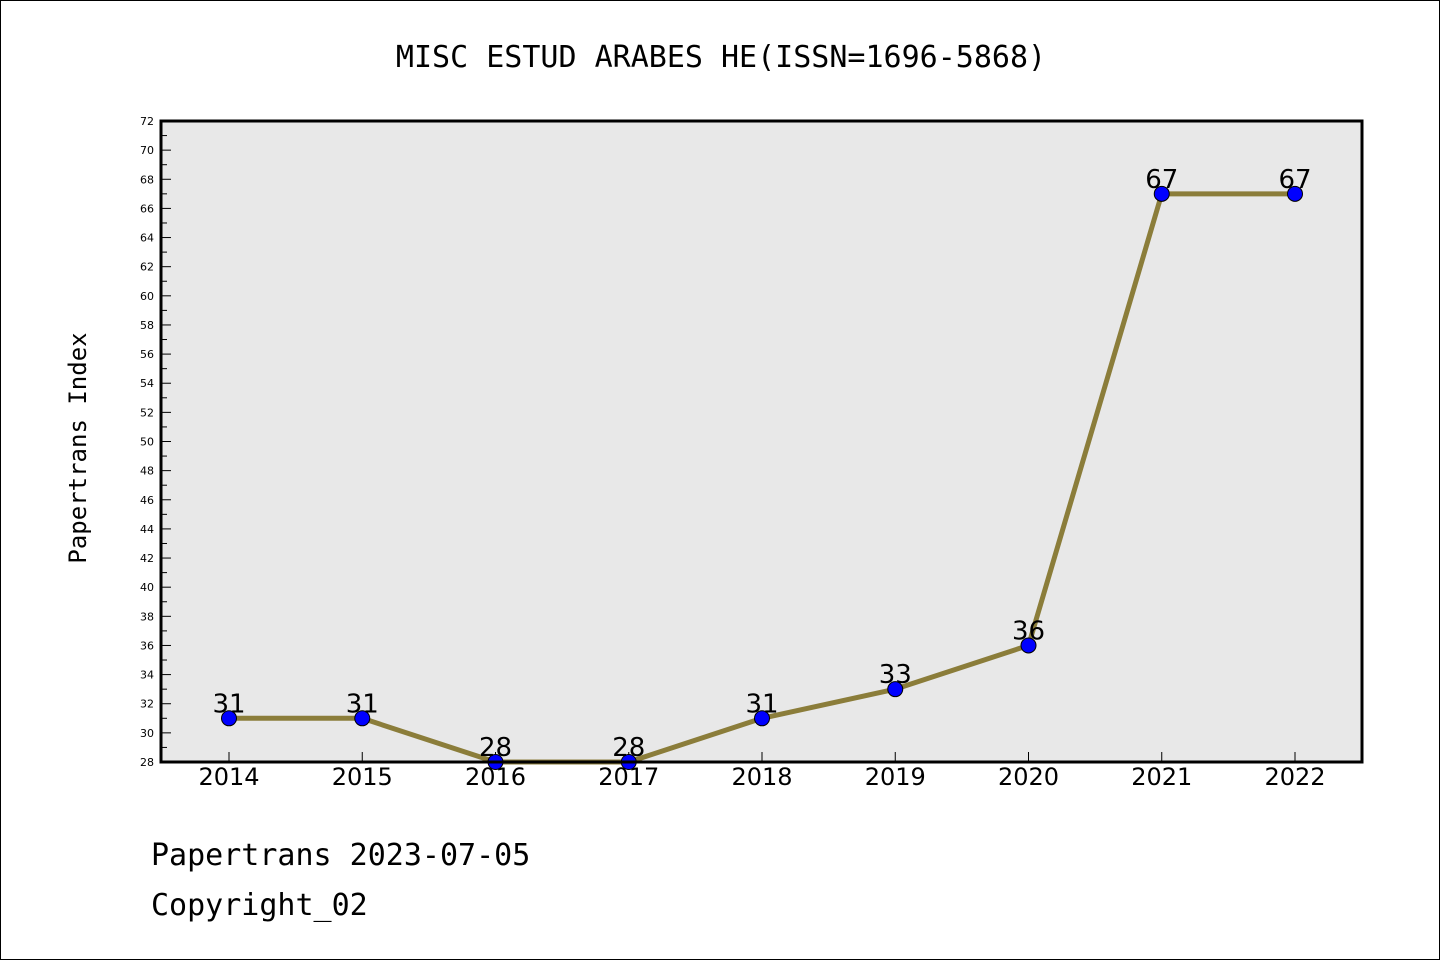  What do you see at coordinates (340, 855) in the screenshot?
I see `footer-date: Papertrans 2023-07-05` at bounding box center [340, 855].